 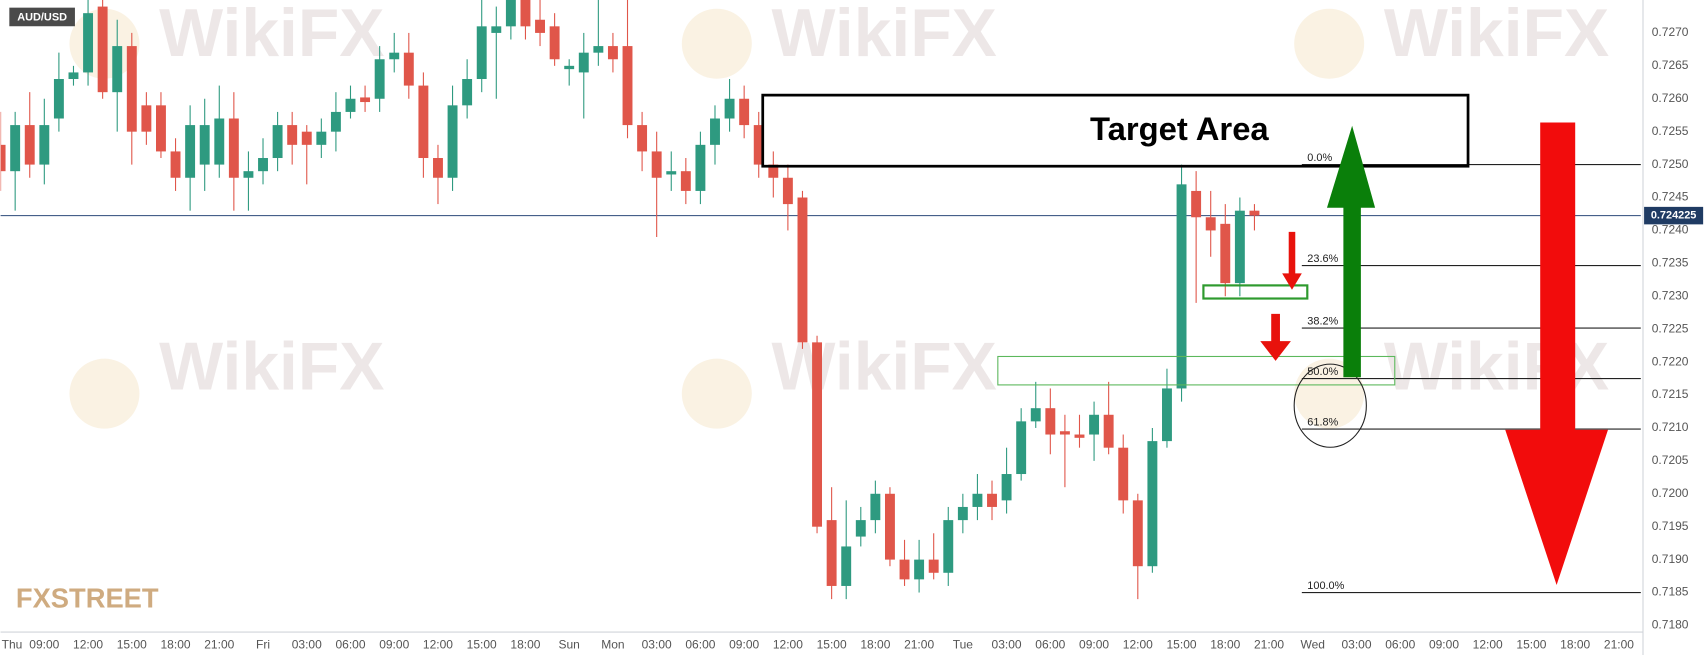 What do you see at coordinates (1322, 422) in the screenshot?
I see `fib-label: 61.8%` at bounding box center [1322, 422].